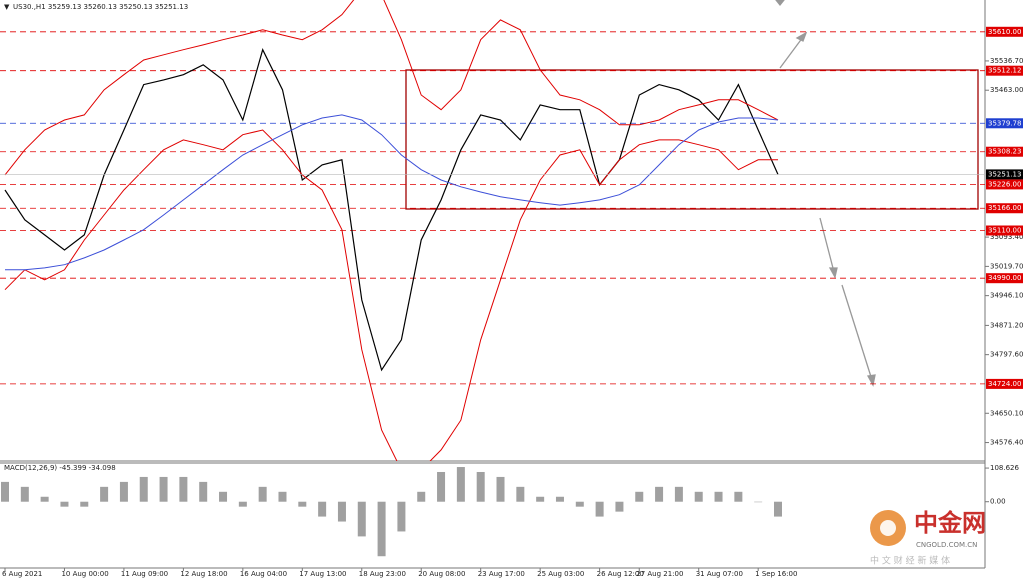  I want to click on level-label: 35166.00, so click(1004, 208).